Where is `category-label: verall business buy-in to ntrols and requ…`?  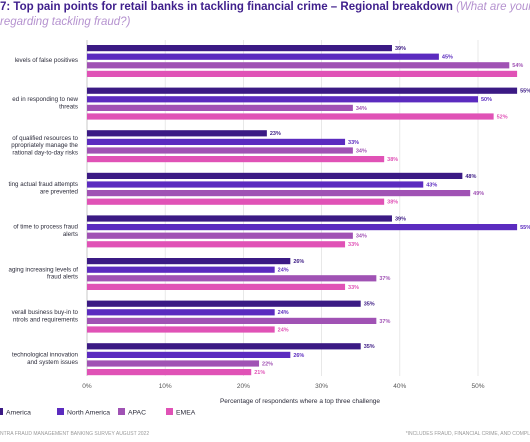 category-label: verall business buy-in to ntrols and requ… is located at coordinates (45, 316).